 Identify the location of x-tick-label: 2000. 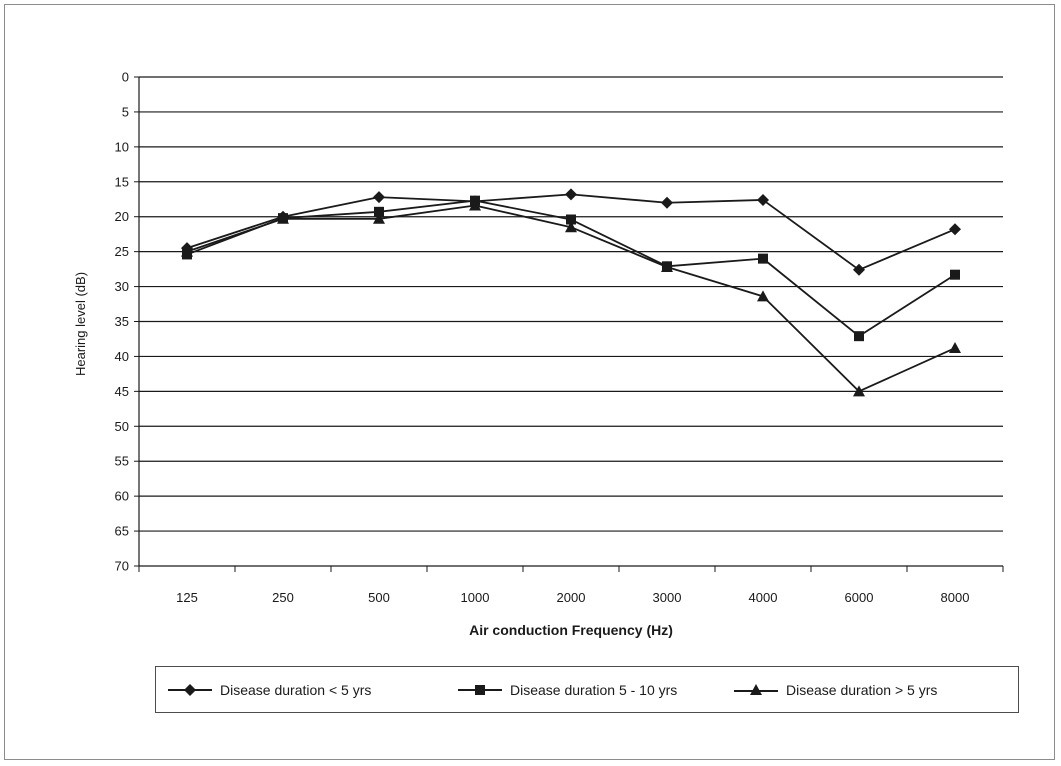
(571, 597).